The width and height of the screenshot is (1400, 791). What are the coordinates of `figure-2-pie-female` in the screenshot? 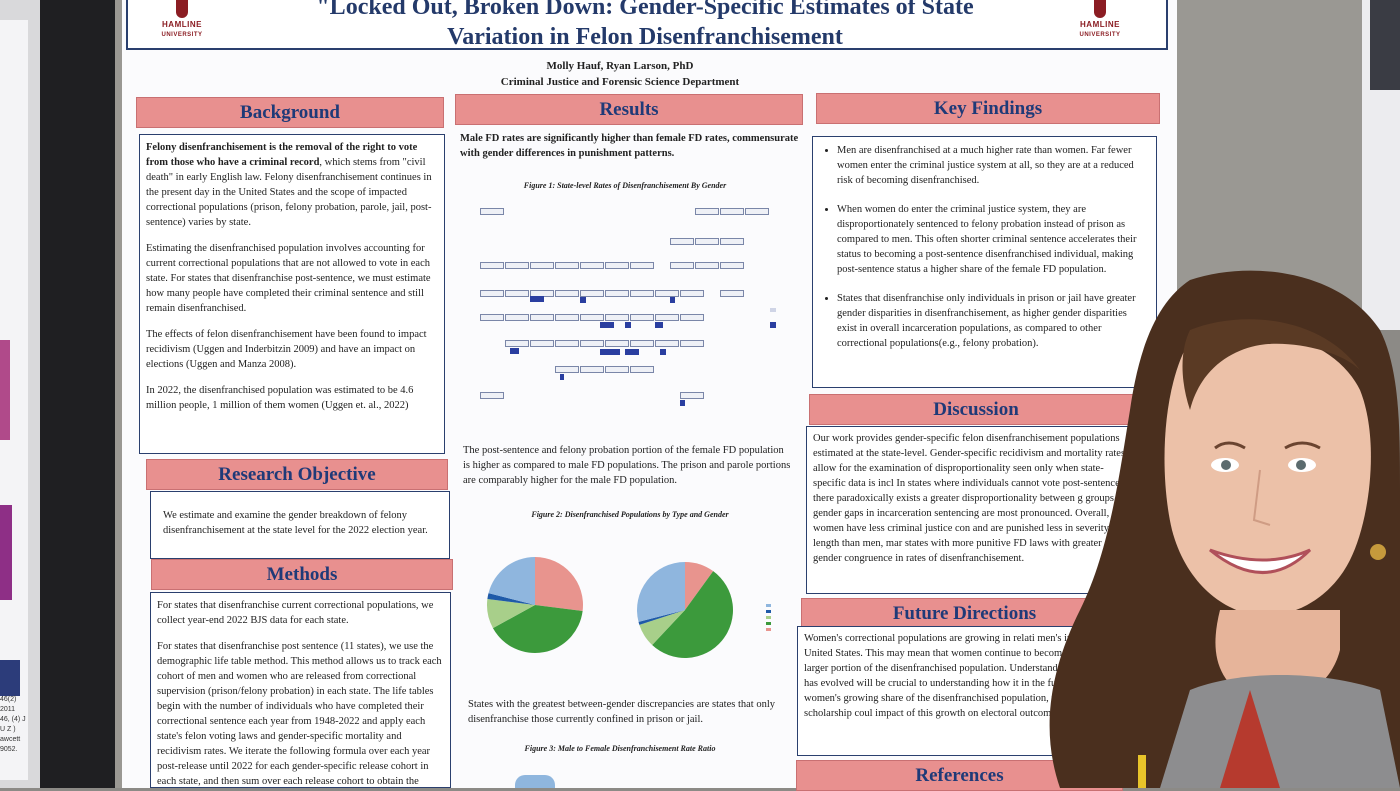 It's located at (535, 605).